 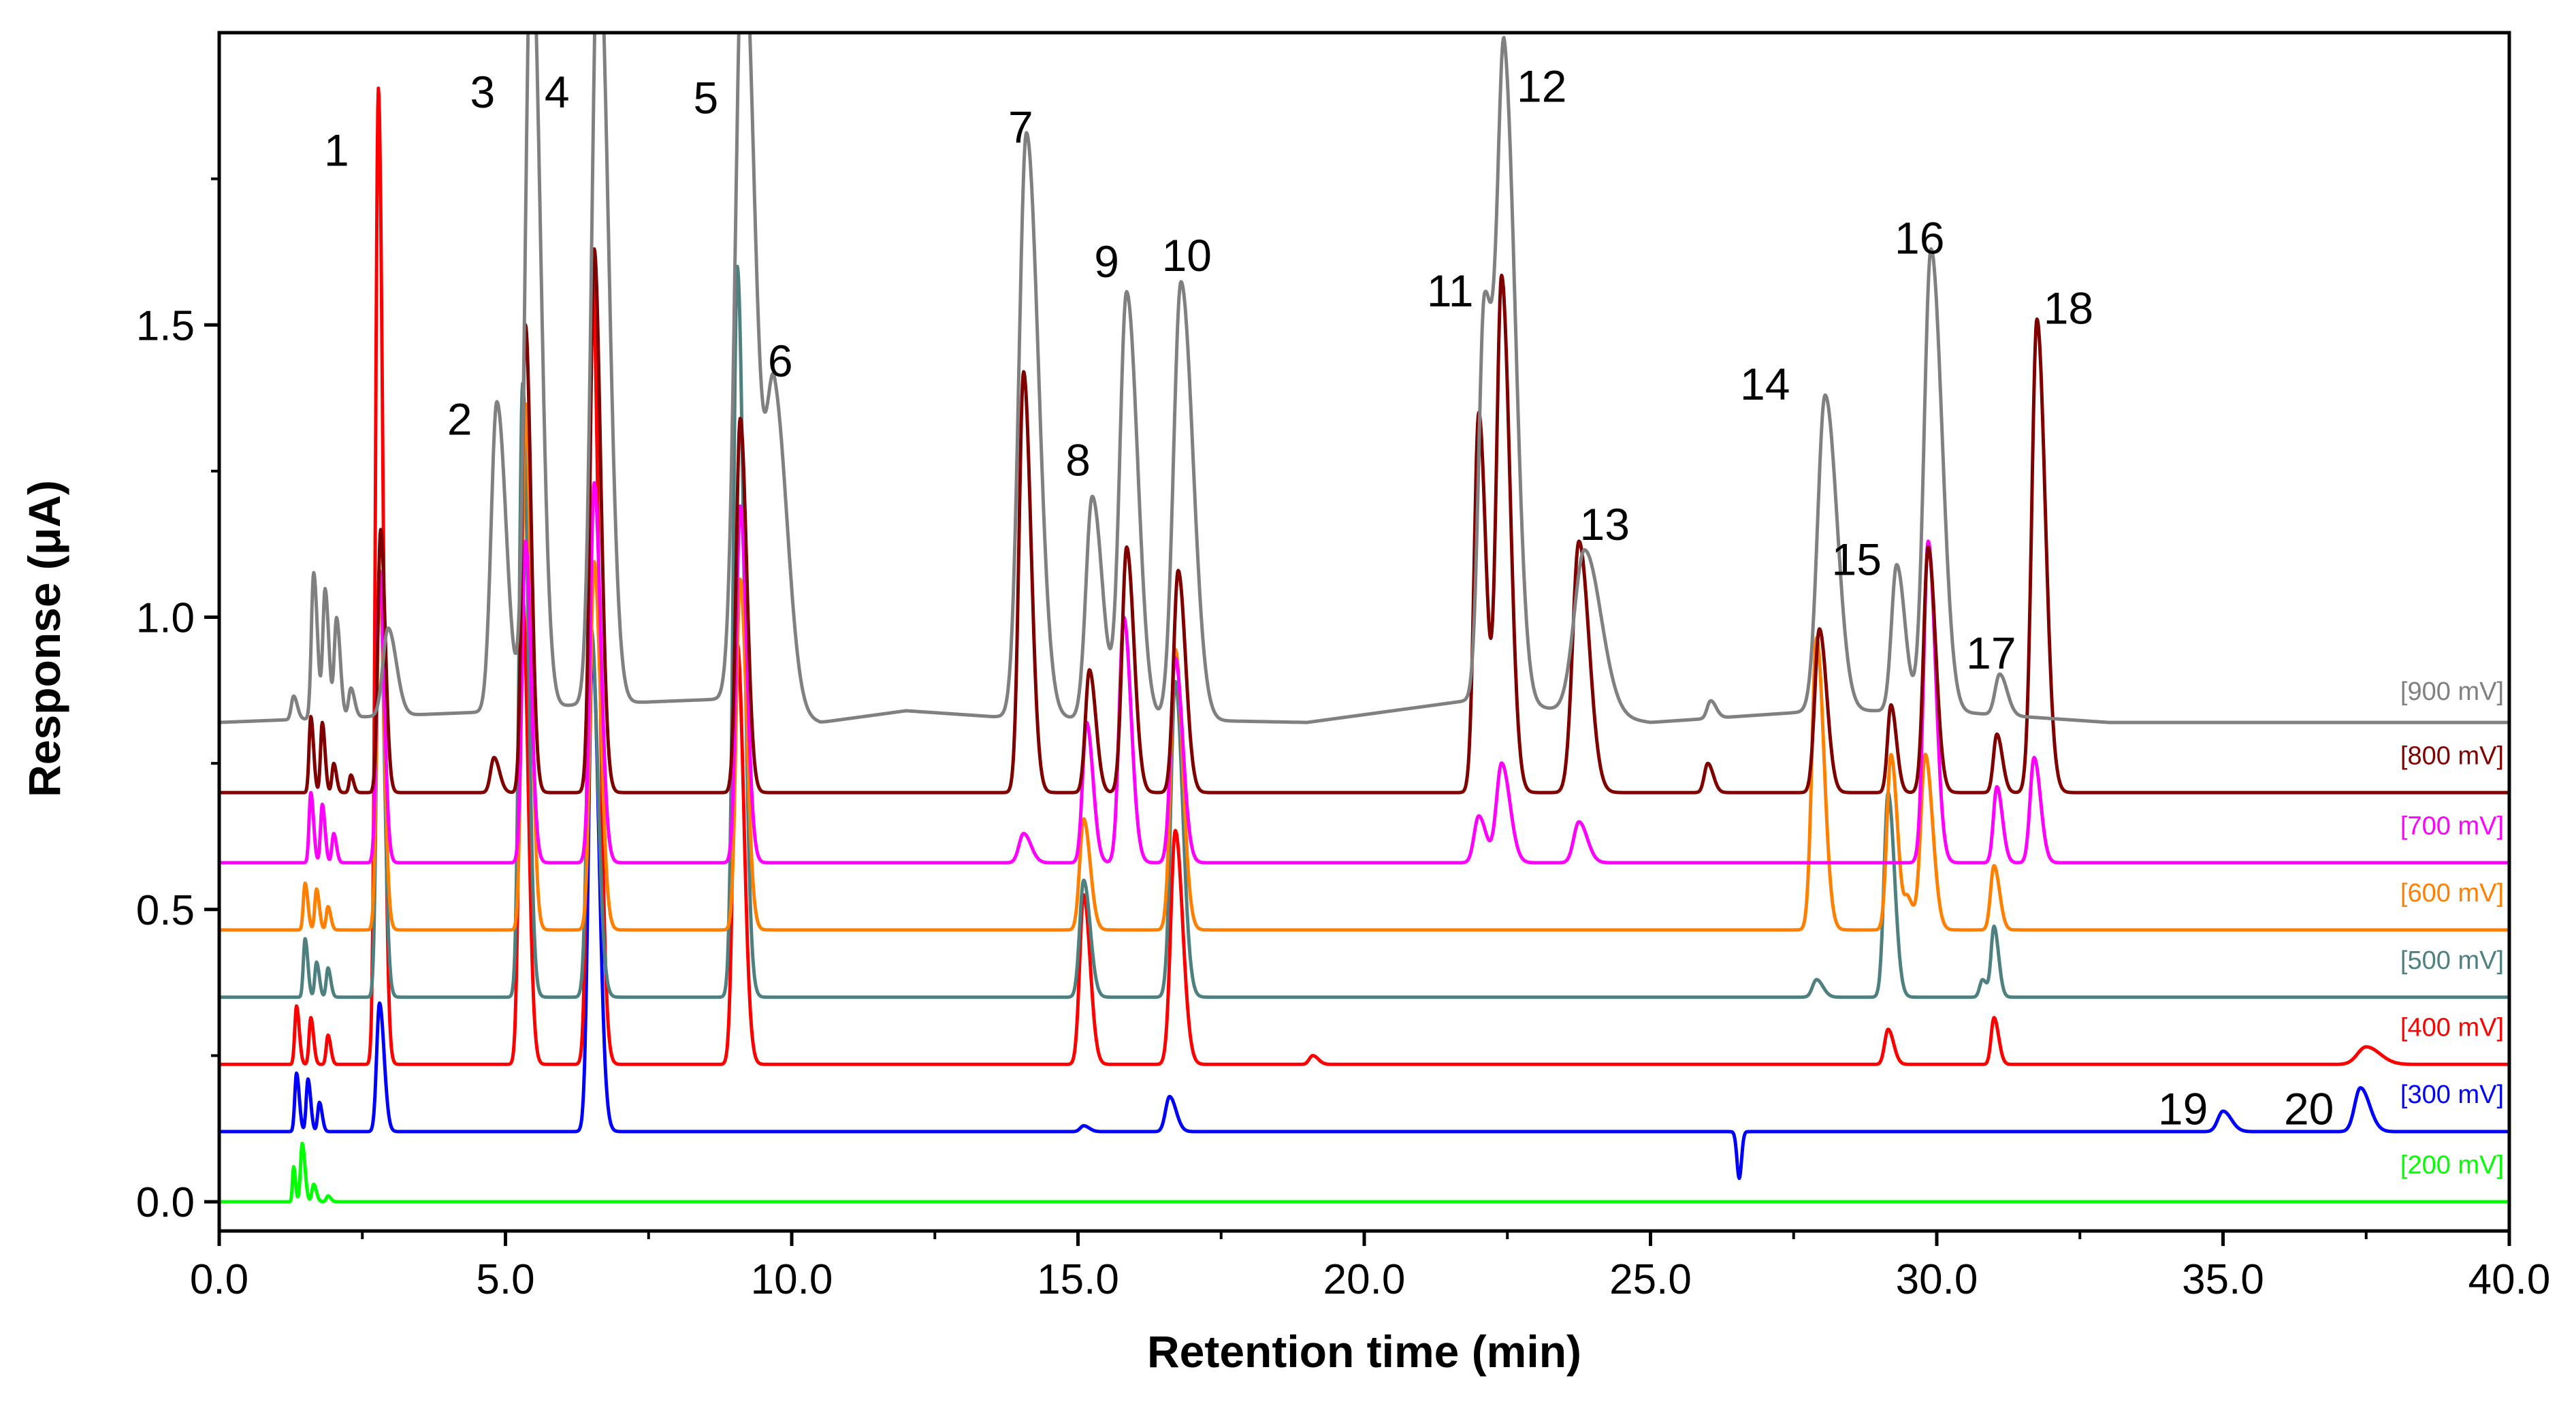 I want to click on series-legend-label: [800 mV], so click(x=2452, y=755).